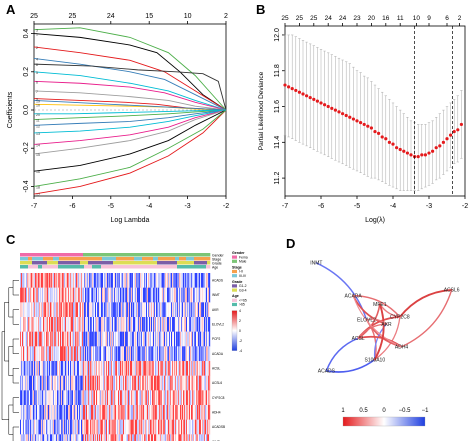  I want to click on panel-label-b: B, so click(261, 9).